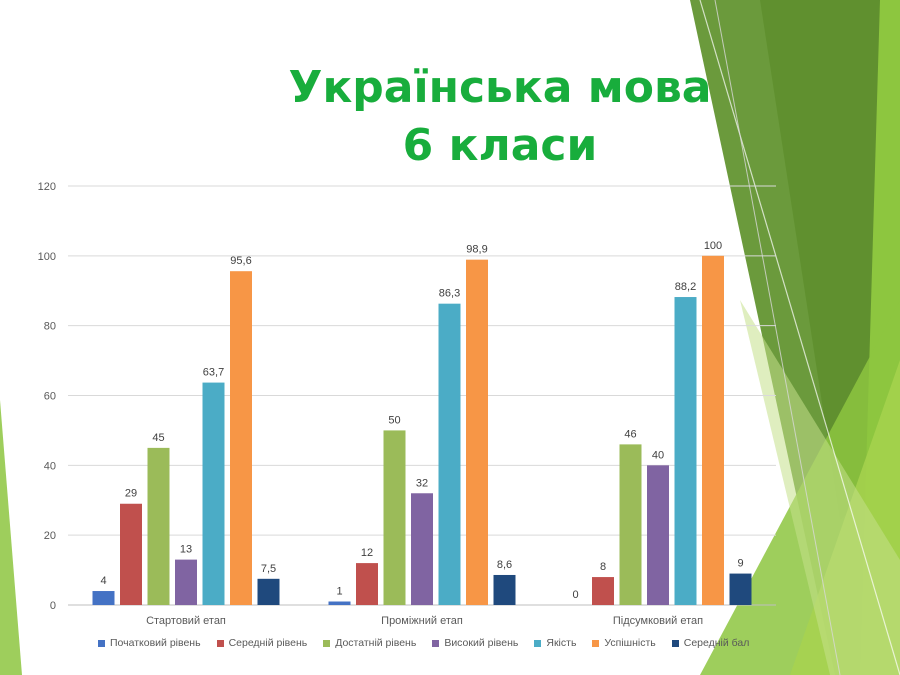  What do you see at coordinates (449, 294) in the screenshot?
I see `data-label: 86,3` at bounding box center [449, 294].